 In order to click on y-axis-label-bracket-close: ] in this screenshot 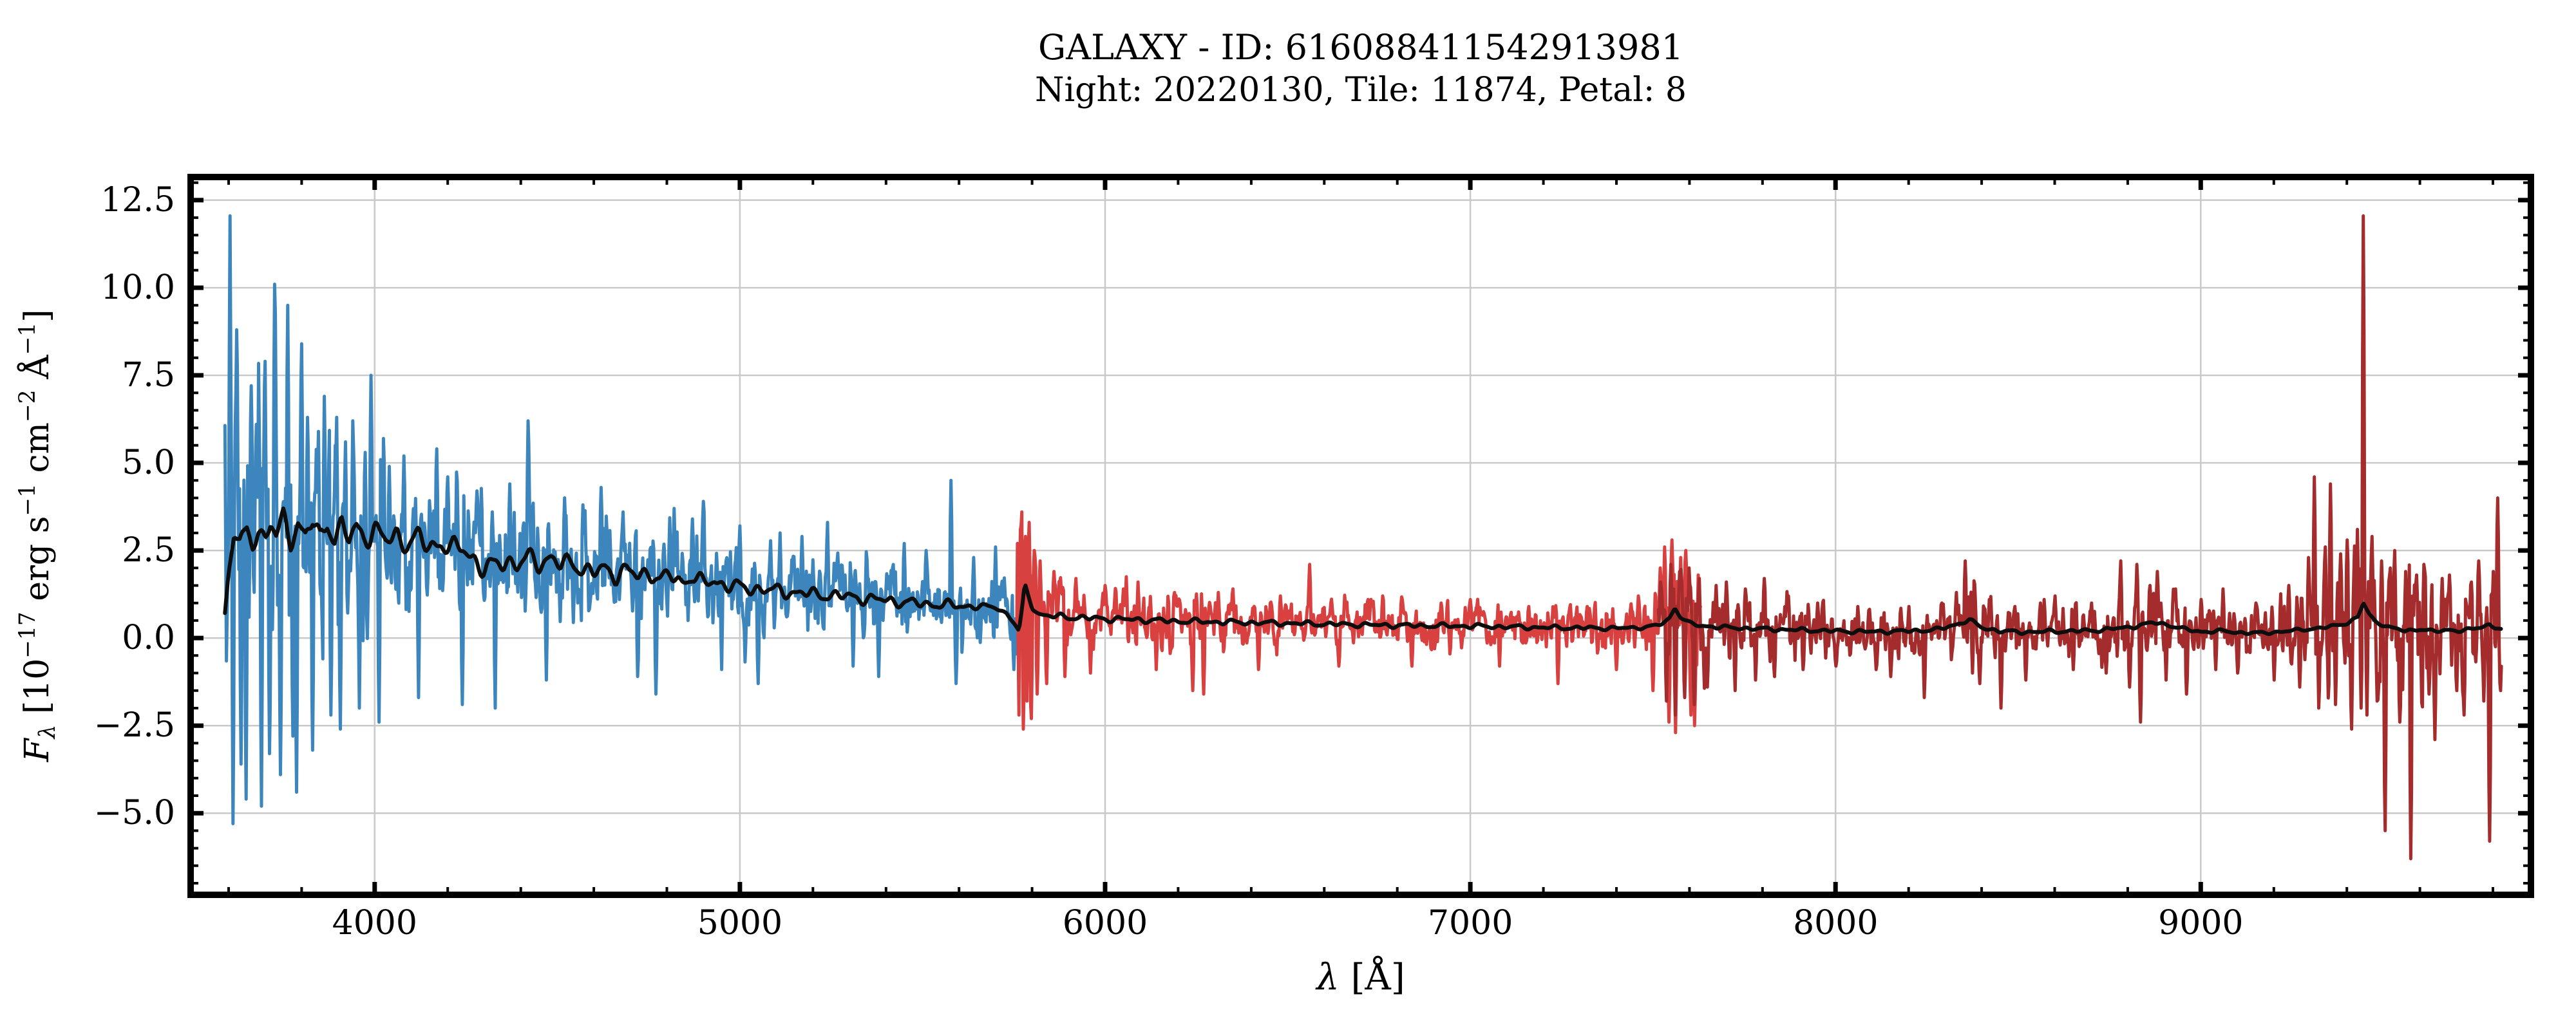, I will do `click(38, 316)`.